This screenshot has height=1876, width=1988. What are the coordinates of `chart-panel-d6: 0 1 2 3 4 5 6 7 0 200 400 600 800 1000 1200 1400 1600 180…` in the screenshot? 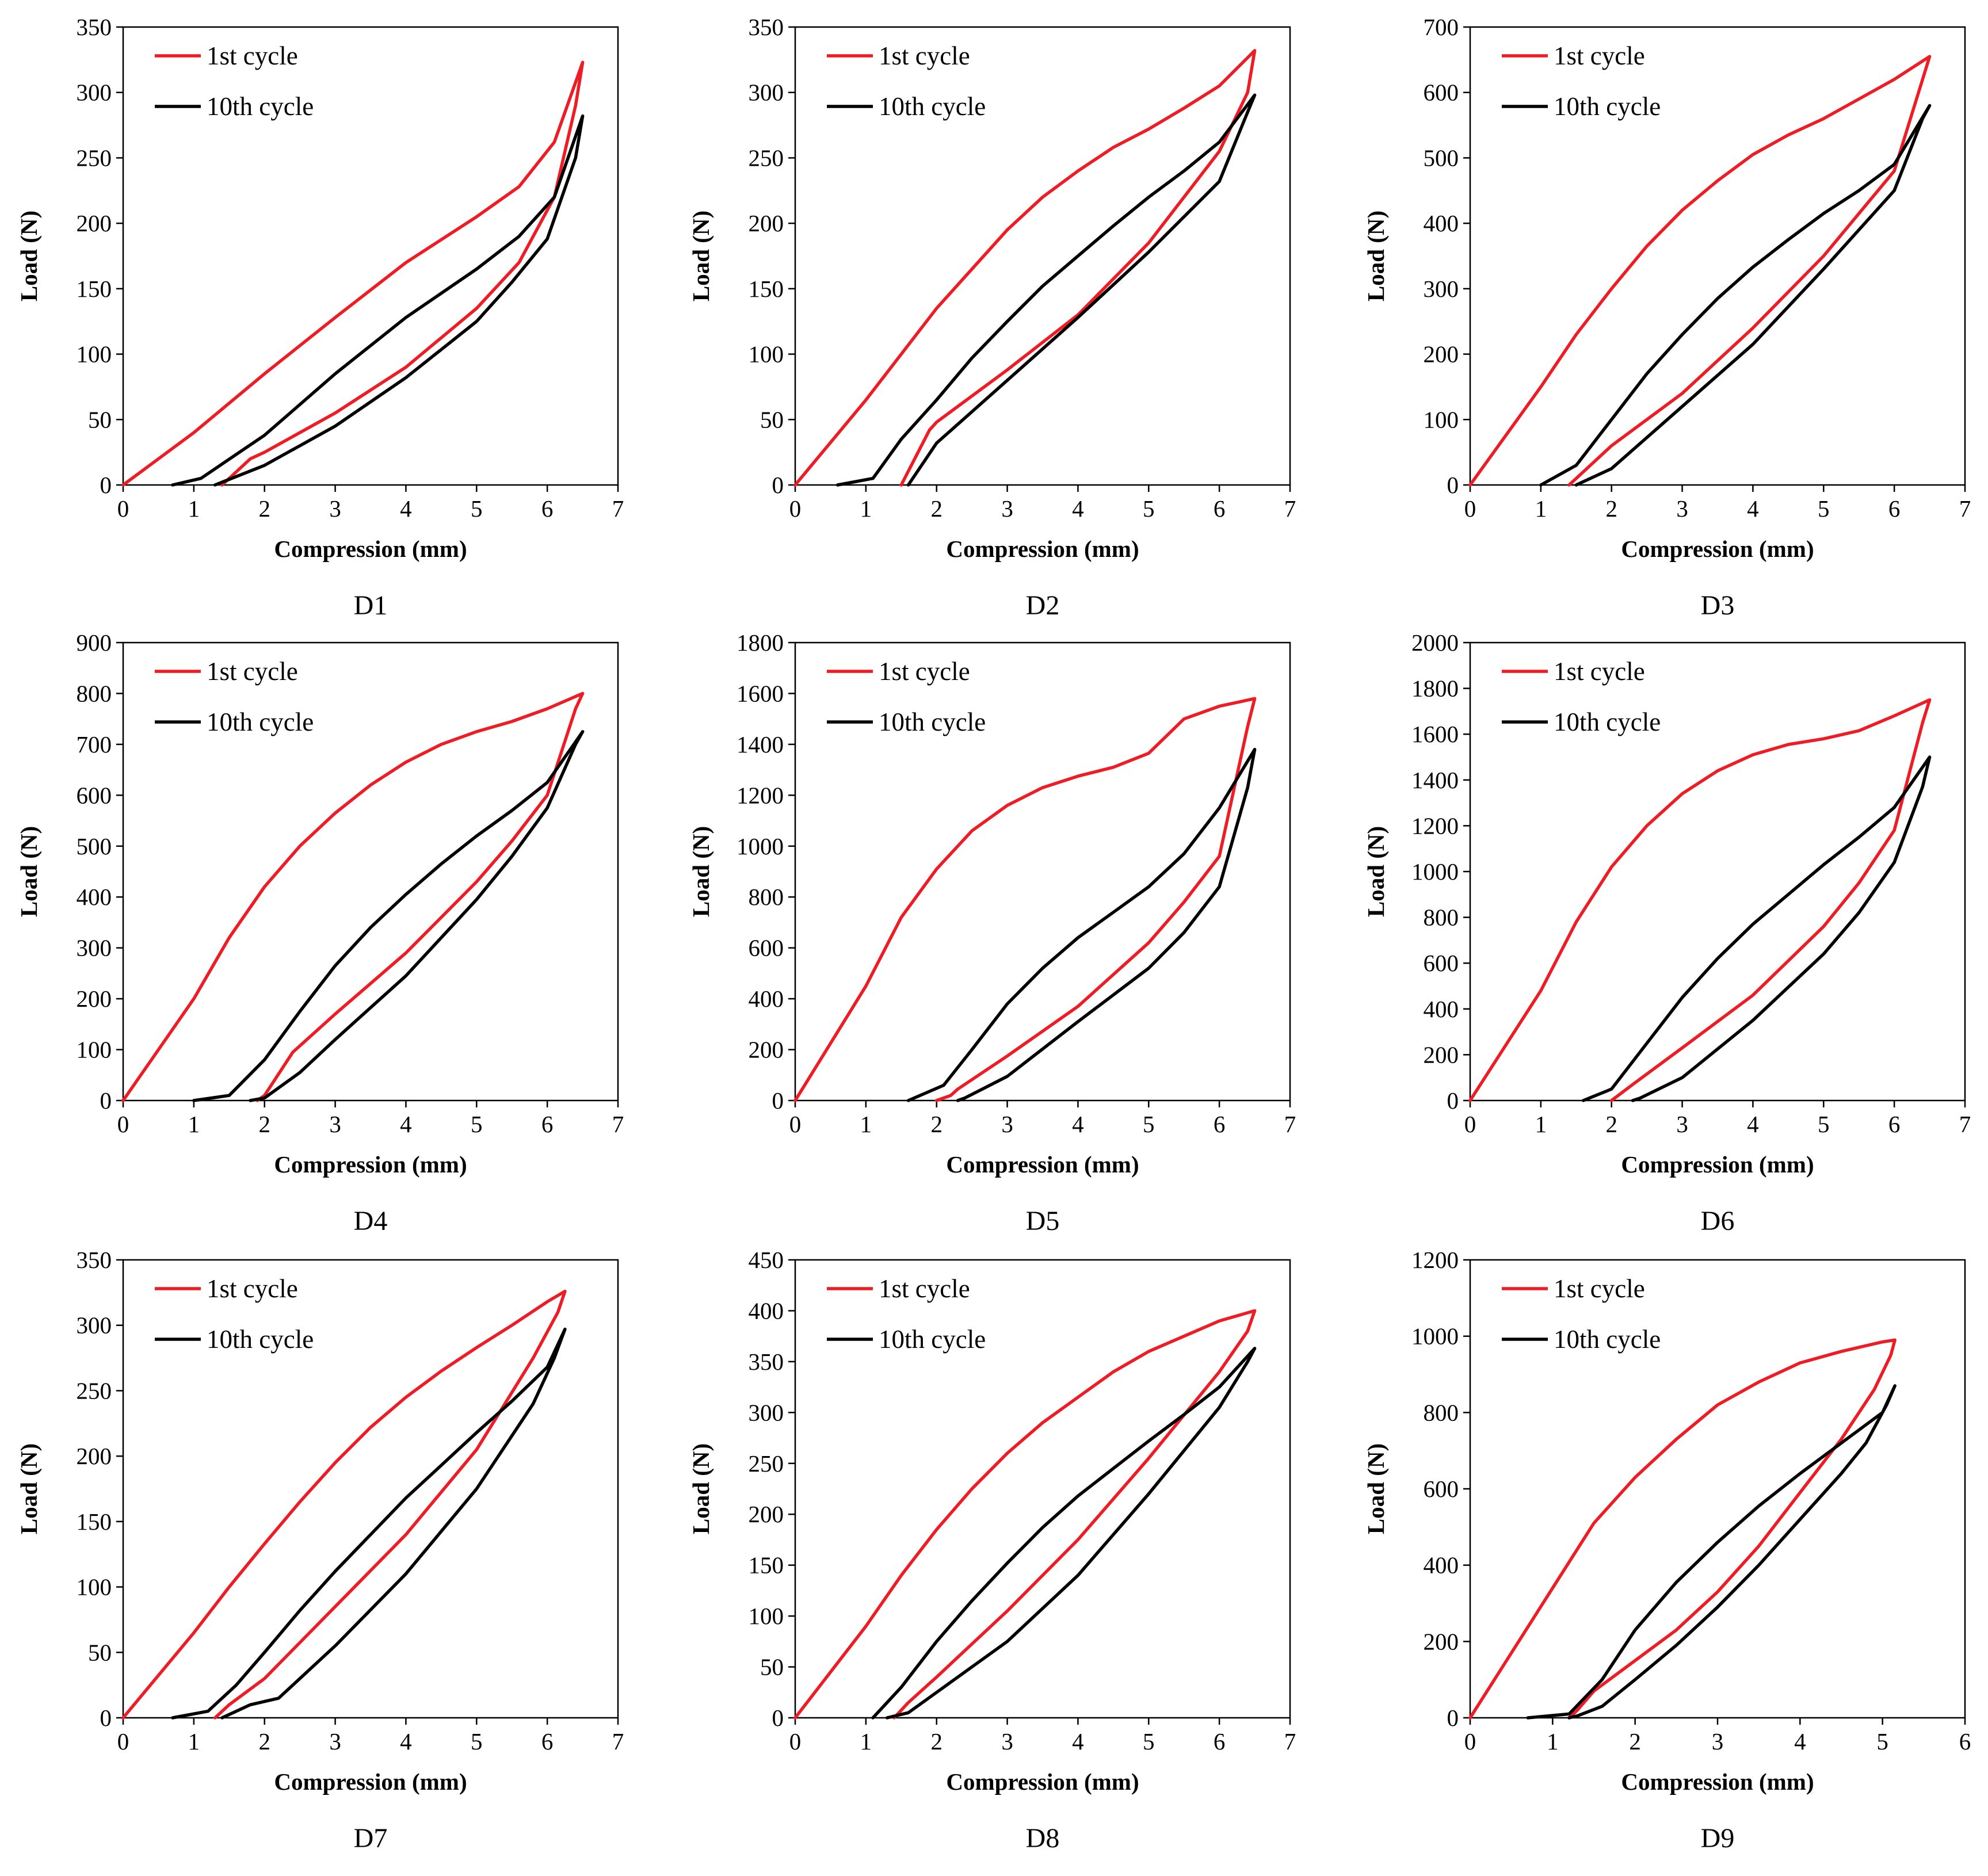 It's located at (1667, 932).